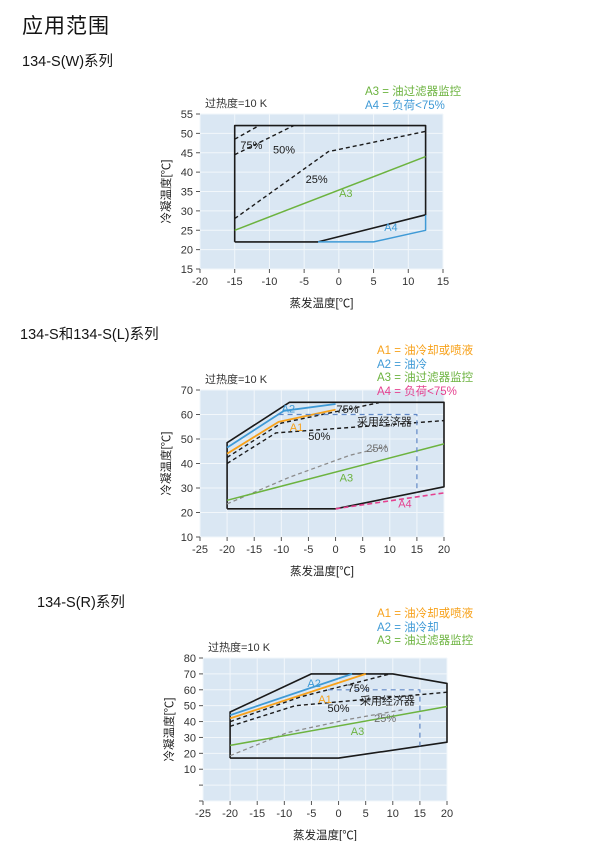 Image resolution: width=601 pixels, height=841 pixels. Describe the element at coordinates (313, 684) in the screenshot. I see `chart-label: A2` at that location.